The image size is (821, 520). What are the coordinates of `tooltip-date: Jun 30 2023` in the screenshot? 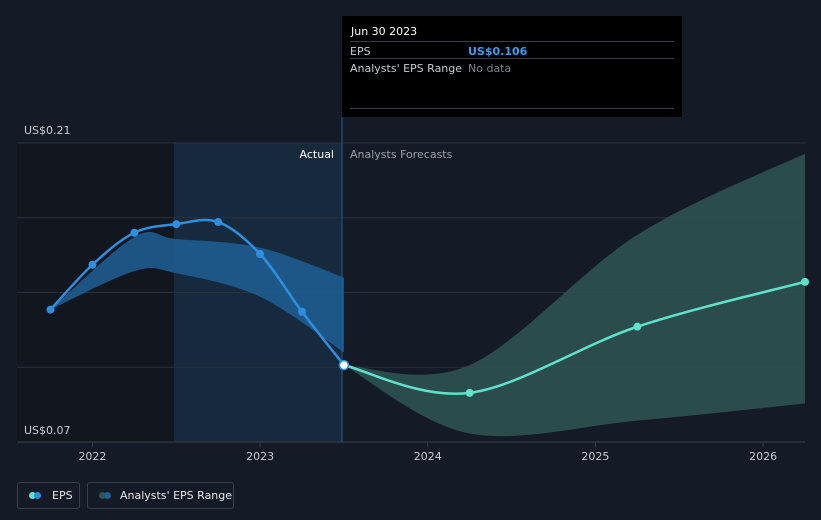 It's located at (384, 31).